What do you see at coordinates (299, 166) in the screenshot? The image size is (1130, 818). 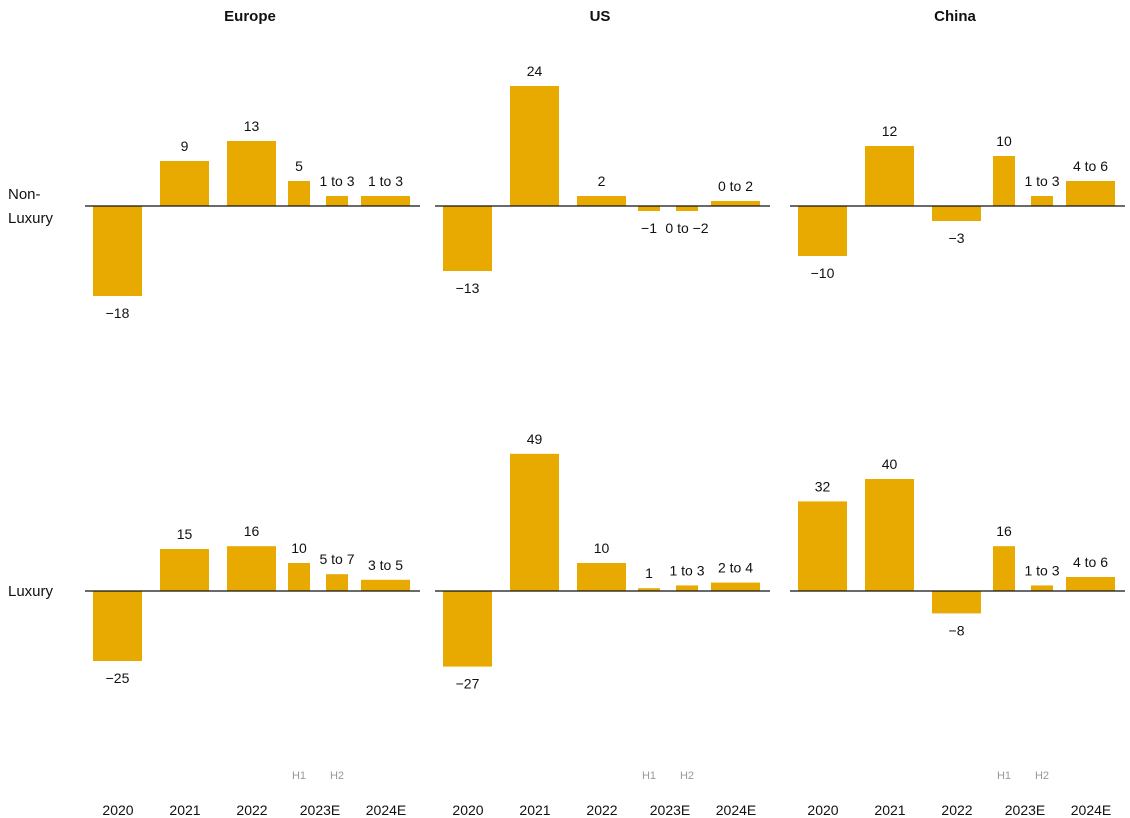 I see `data-label: 5` at bounding box center [299, 166].